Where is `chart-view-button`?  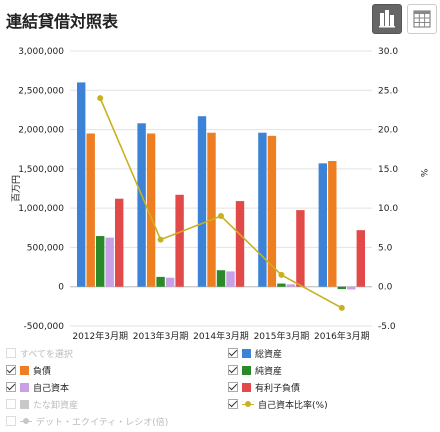
chart-view-button is located at coordinates (387, 19).